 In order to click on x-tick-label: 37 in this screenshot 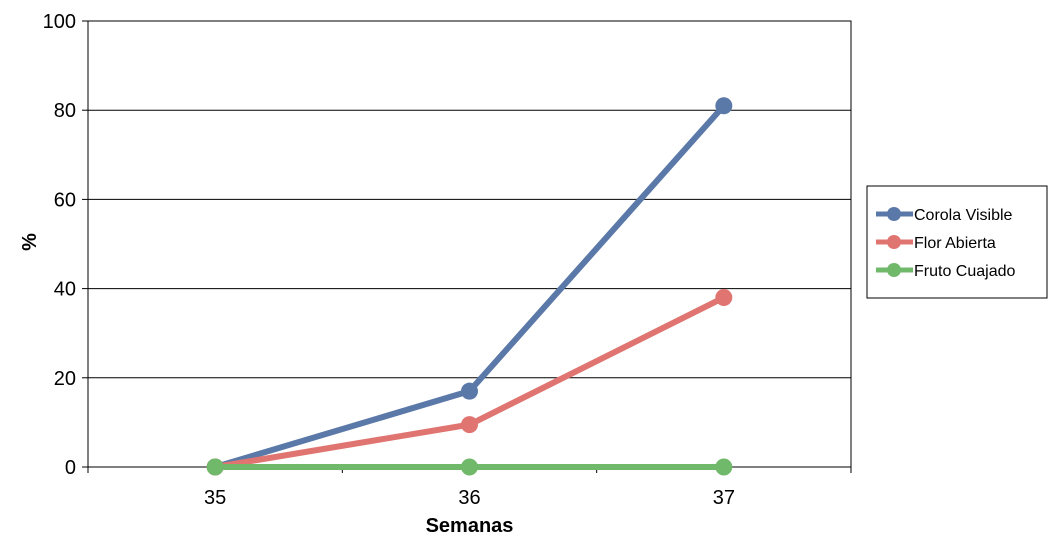, I will do `click(724, 498)`.